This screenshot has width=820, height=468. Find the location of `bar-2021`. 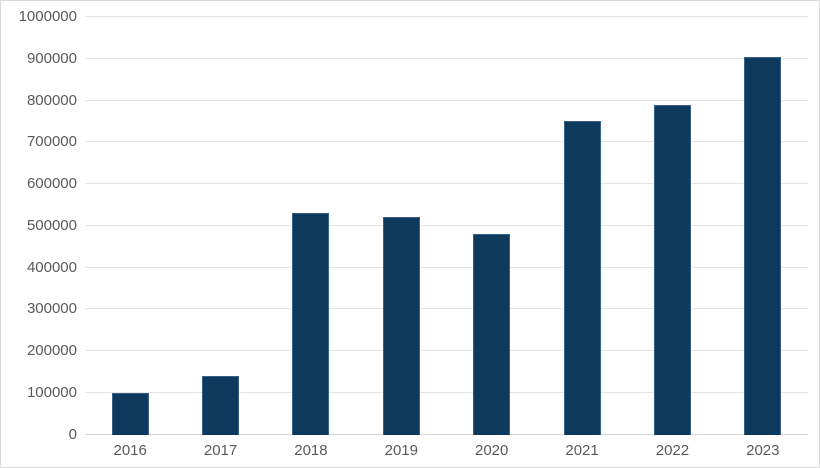

bar-2021 is located at coordinates (582, 278).